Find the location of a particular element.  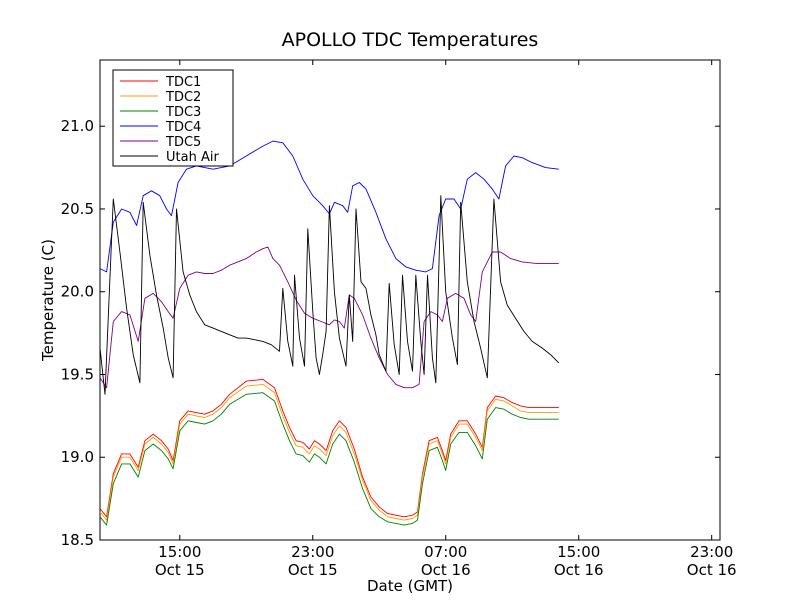

y-tick-label: 20.0 is located at coordinates (77, 292).